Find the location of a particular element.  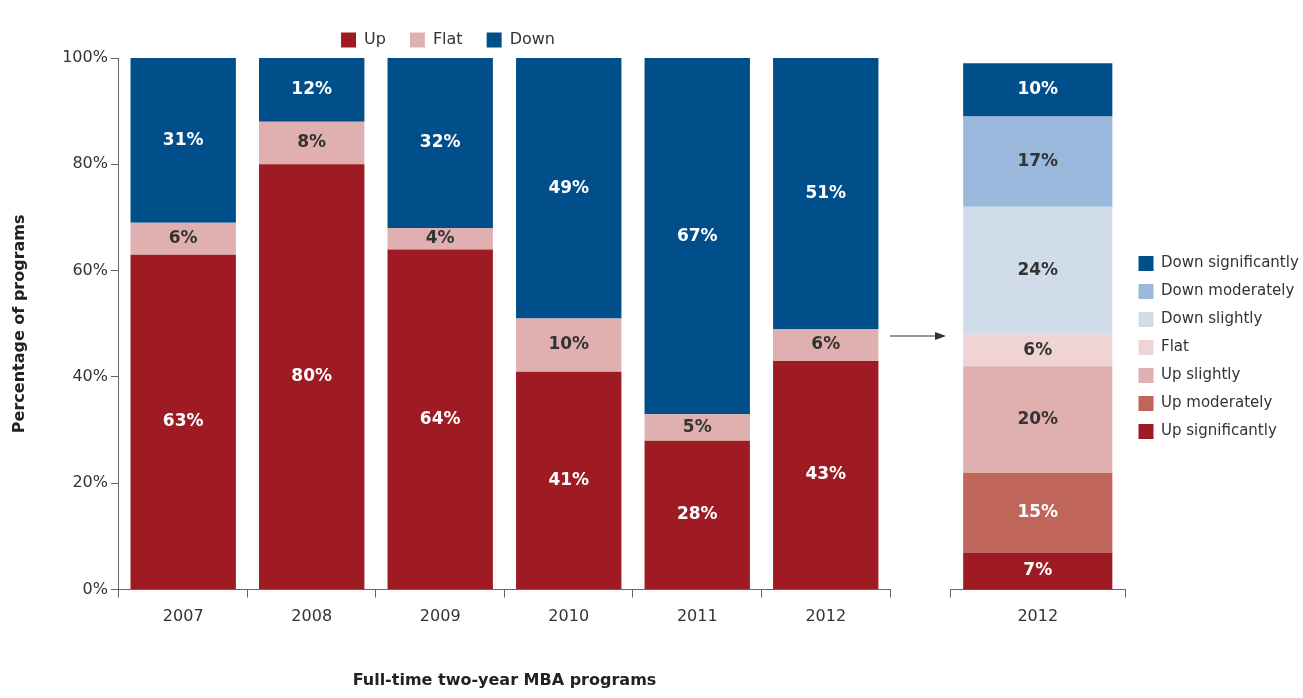

data-label: 64% is located at coordinates (440, 417).